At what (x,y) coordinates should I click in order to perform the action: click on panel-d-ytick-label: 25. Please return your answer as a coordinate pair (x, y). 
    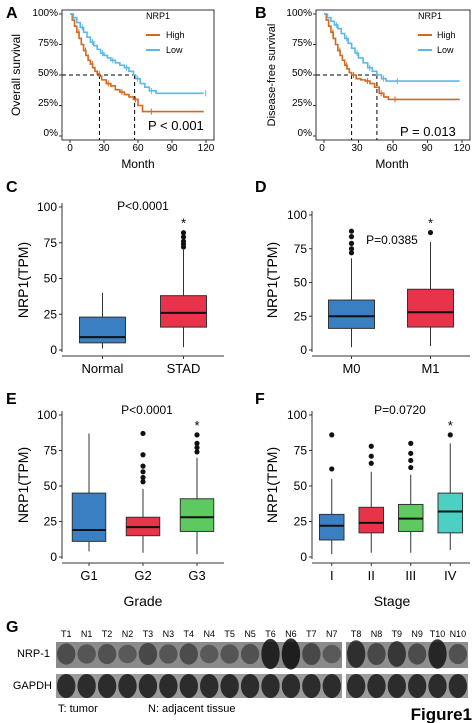
    Looking at the image, I should click on (301, 316).